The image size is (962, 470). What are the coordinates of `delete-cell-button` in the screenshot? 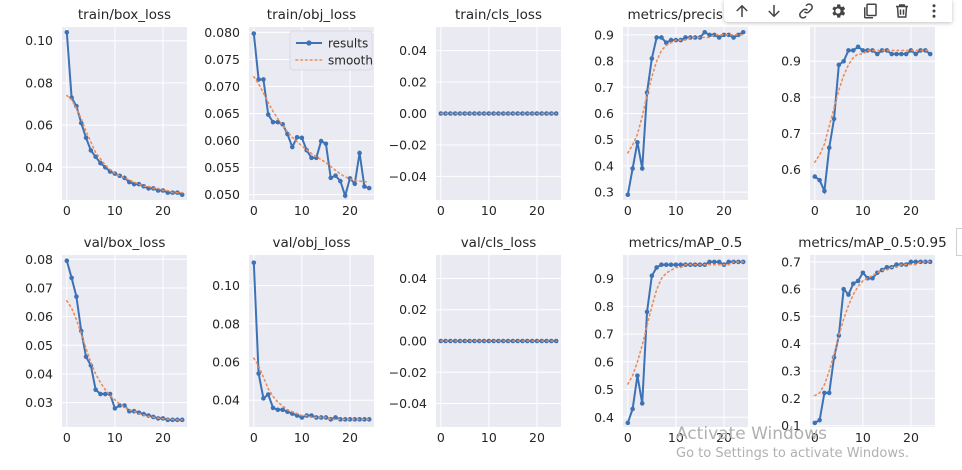 It's located at (902, 11).